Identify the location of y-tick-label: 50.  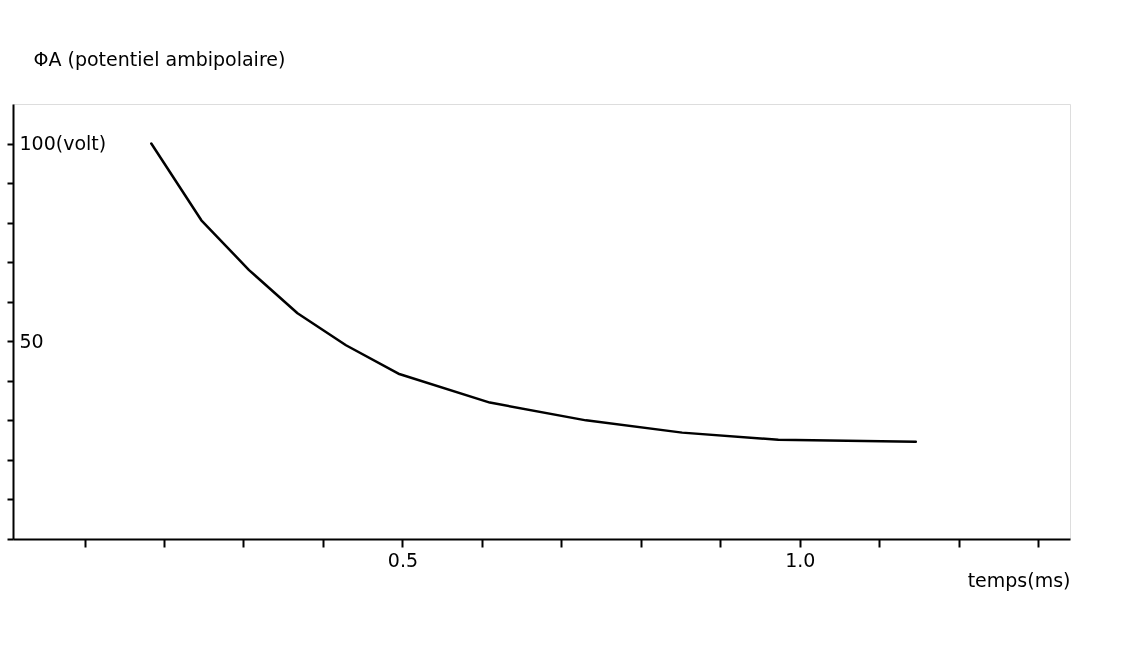
(31, 340).